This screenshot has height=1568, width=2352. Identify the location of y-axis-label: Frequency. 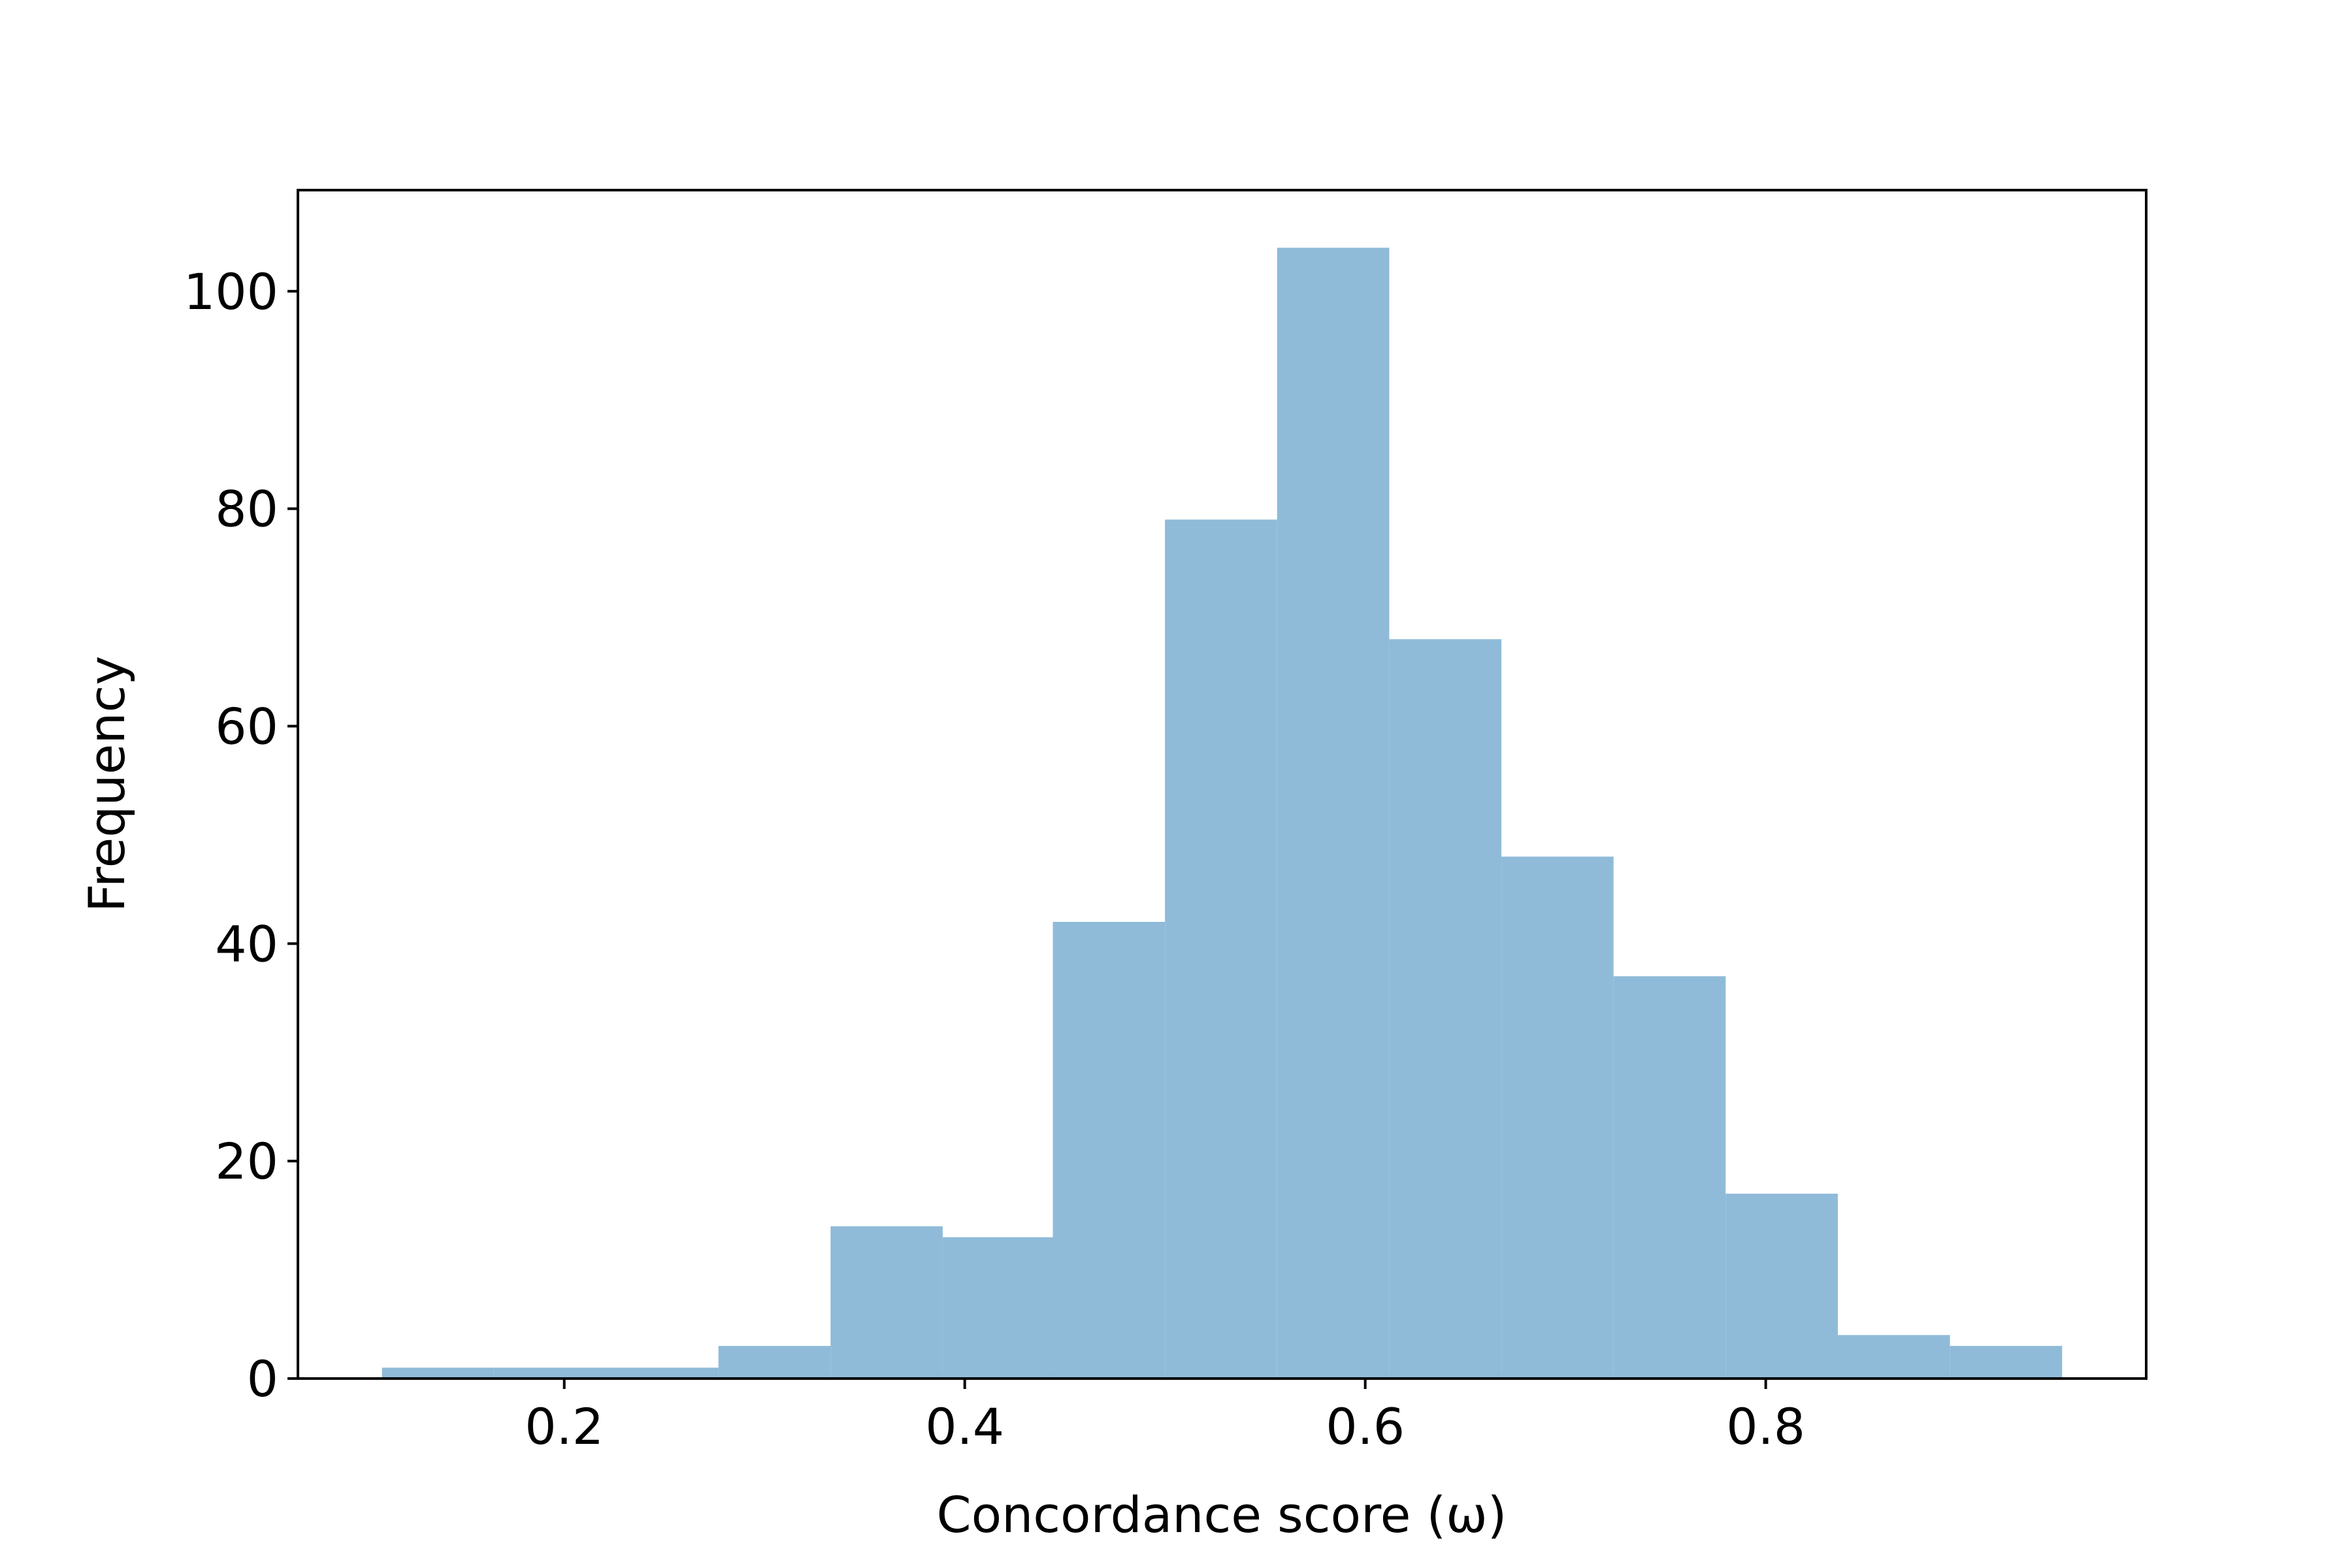
(107, 784).